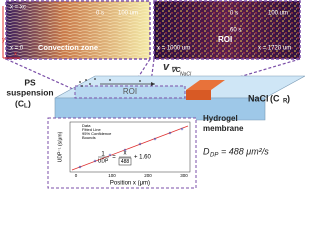 This screenshot has width=320, height=240. What do you see at coordinates (91, 129) in the screenshot?
I see `legend-item: Fitted Line` at bounding box center [91, 129].